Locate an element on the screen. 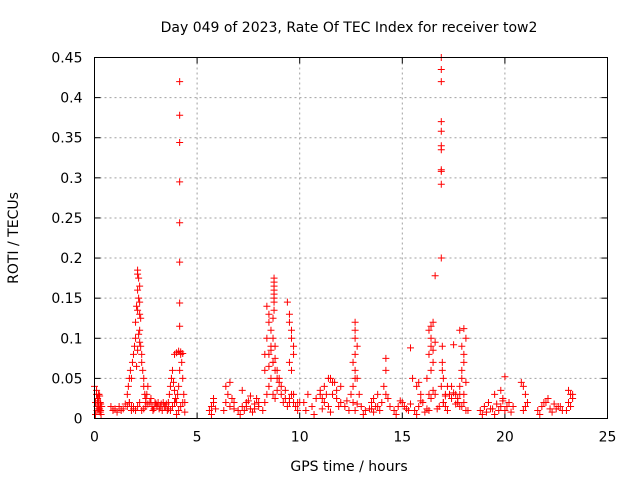 The width and height of the screenshot is (640, 480). y-tick-label: 0.4 is located at coordinates (71, 99).